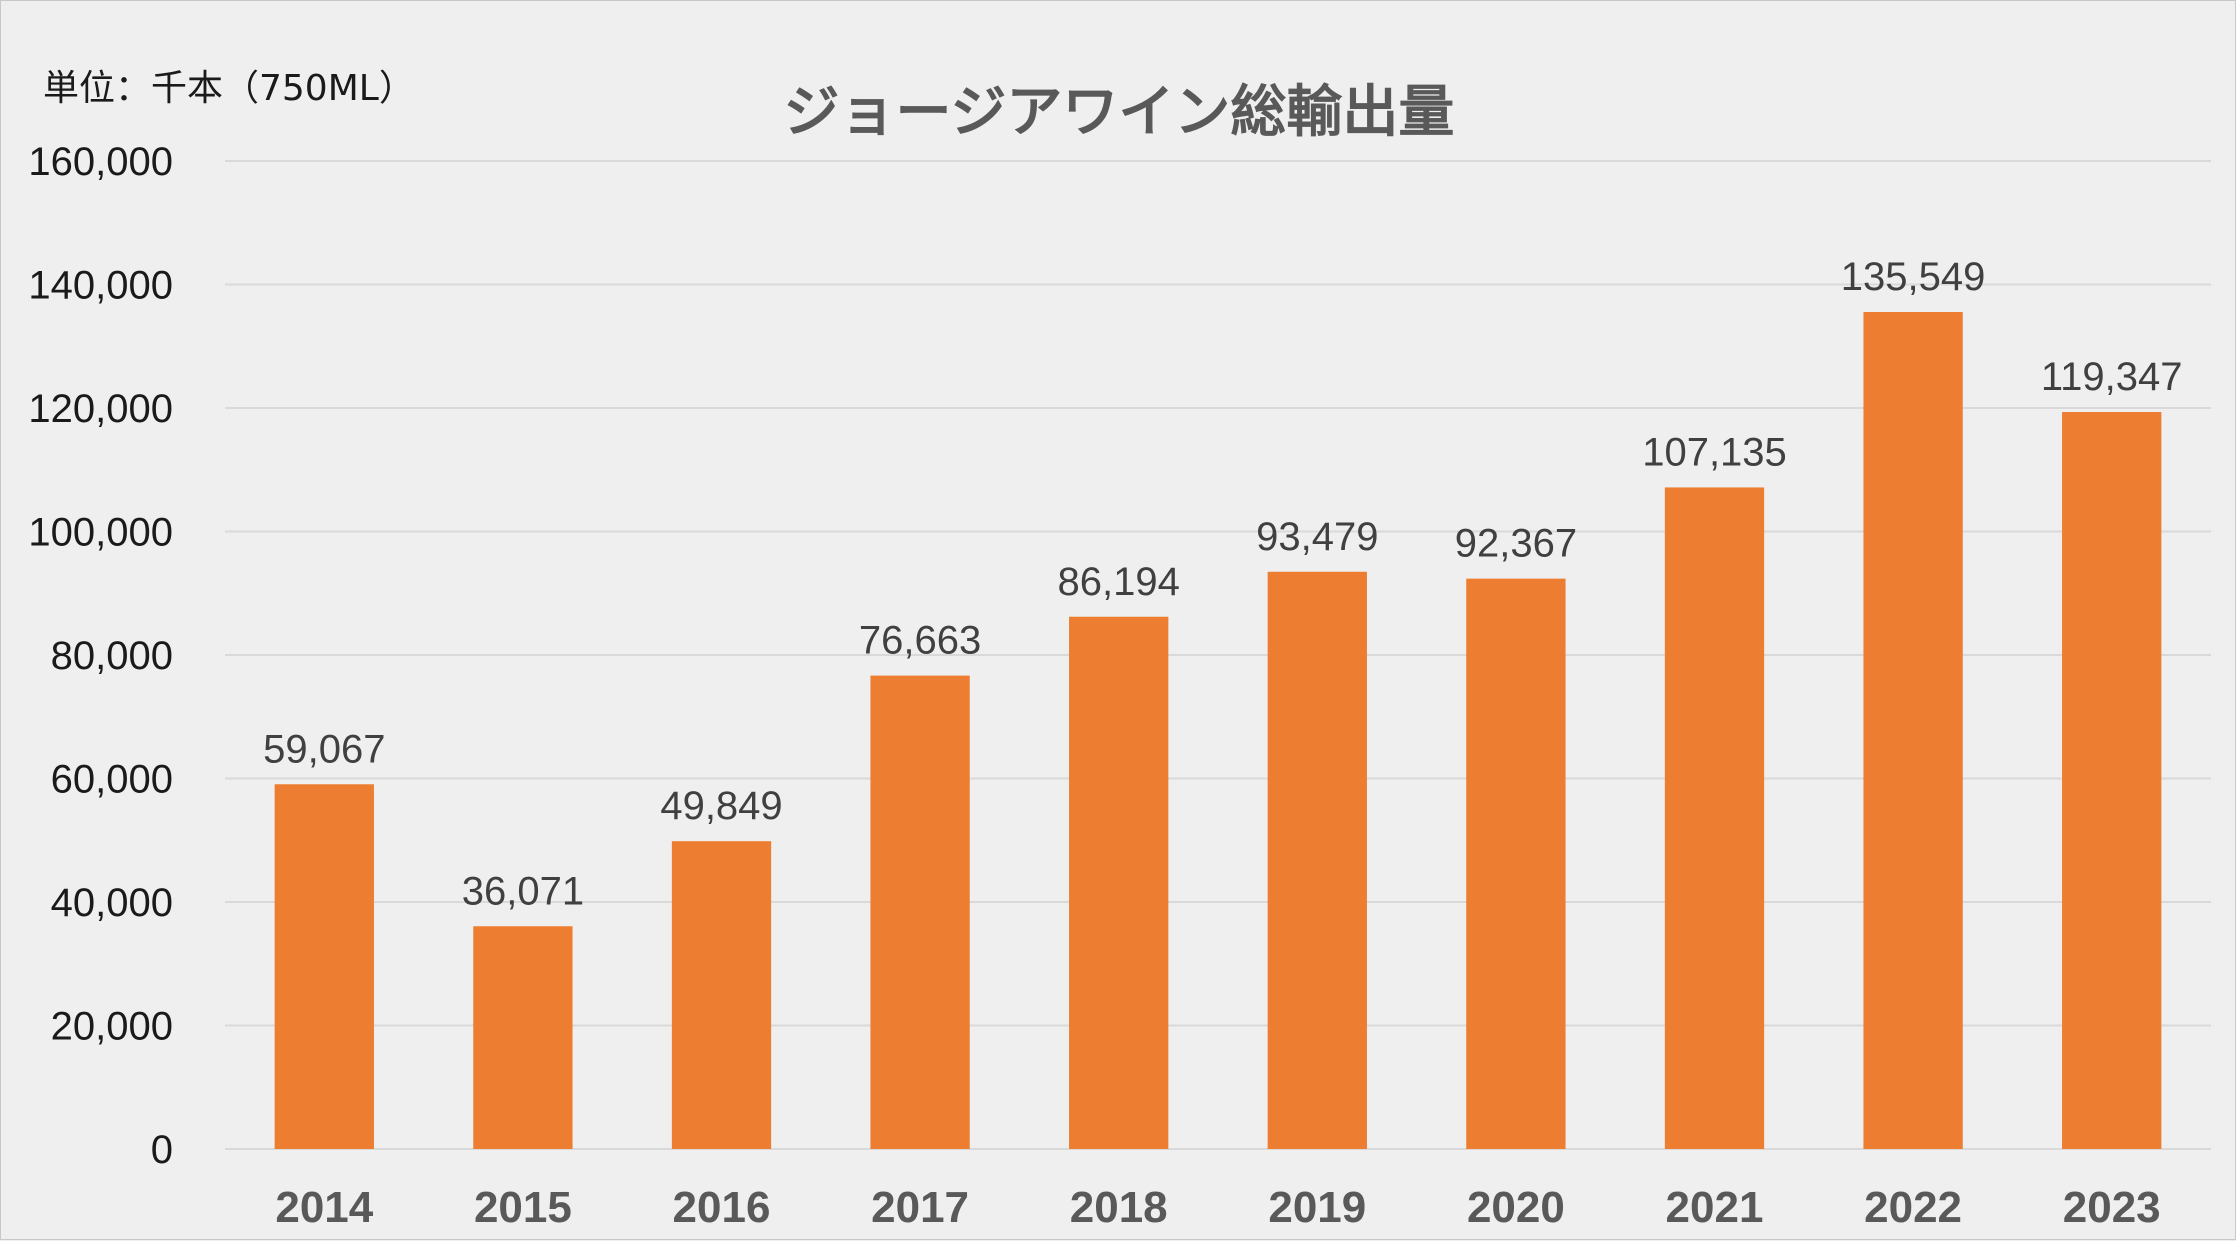 This screenshot has height=1241, width=2236. I want to click on y-tick-label: 140,000, so click(100, 286).